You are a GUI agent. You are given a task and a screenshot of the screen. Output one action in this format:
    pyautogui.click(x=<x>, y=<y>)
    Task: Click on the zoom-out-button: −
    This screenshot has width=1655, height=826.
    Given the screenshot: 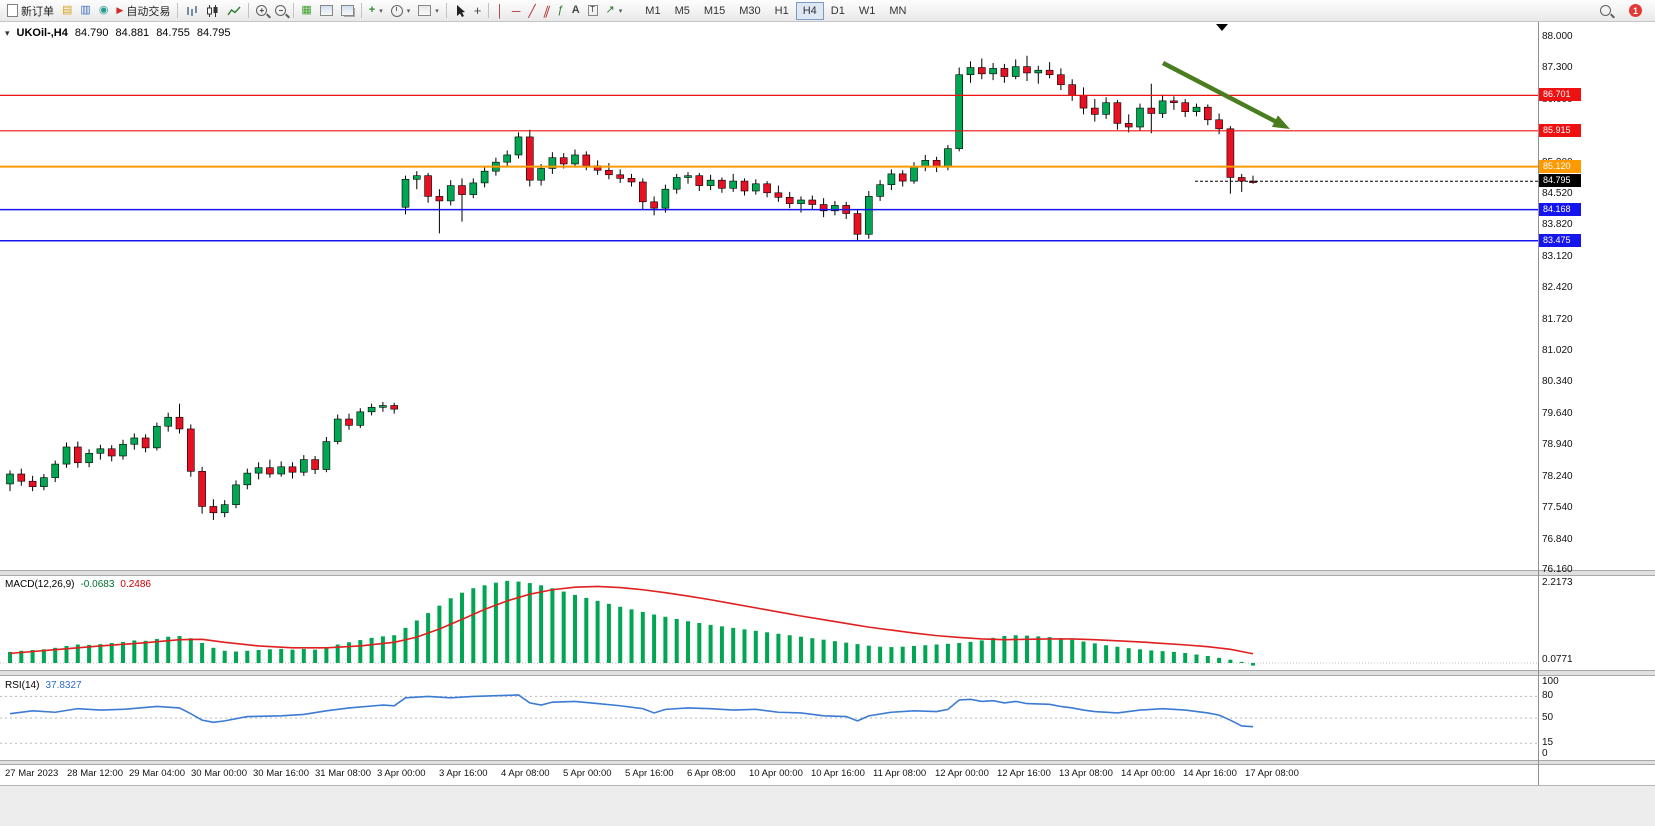 What is the action you would take?
    pyautogui.click(x=280, y=11)
    